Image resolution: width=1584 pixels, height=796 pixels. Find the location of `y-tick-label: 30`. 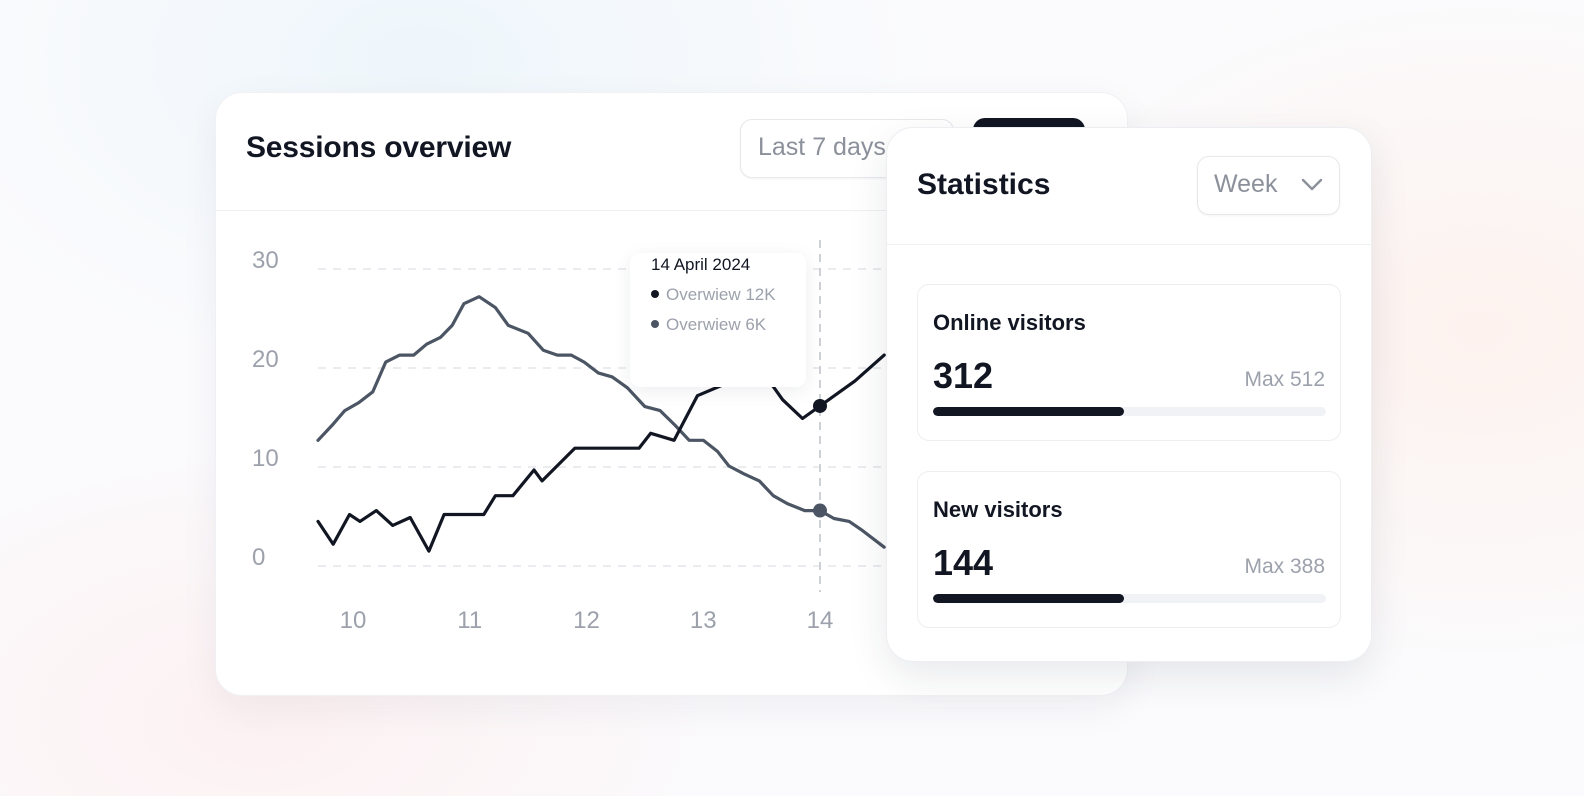

y-tick-label: 30 is located at coordinates (265, 260).